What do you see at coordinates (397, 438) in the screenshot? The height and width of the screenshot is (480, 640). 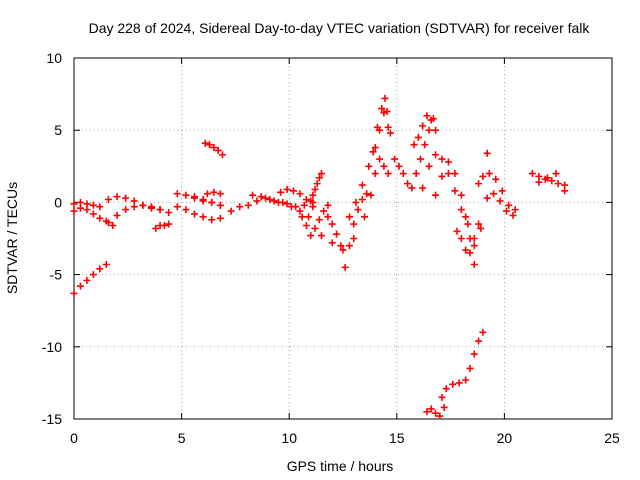 I see `x-tick-label: 15` at bounding box center [397, 438].